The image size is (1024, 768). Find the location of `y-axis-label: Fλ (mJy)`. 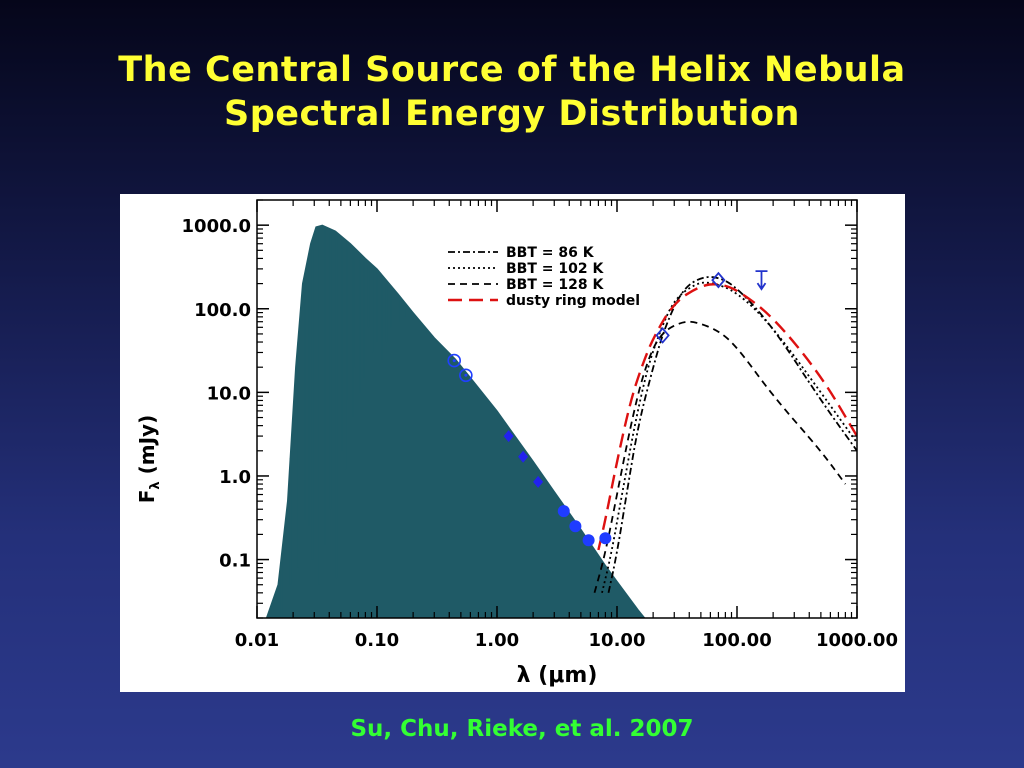

y-axis-label: Fλ (mJy) is located at coordinates (149, 459).